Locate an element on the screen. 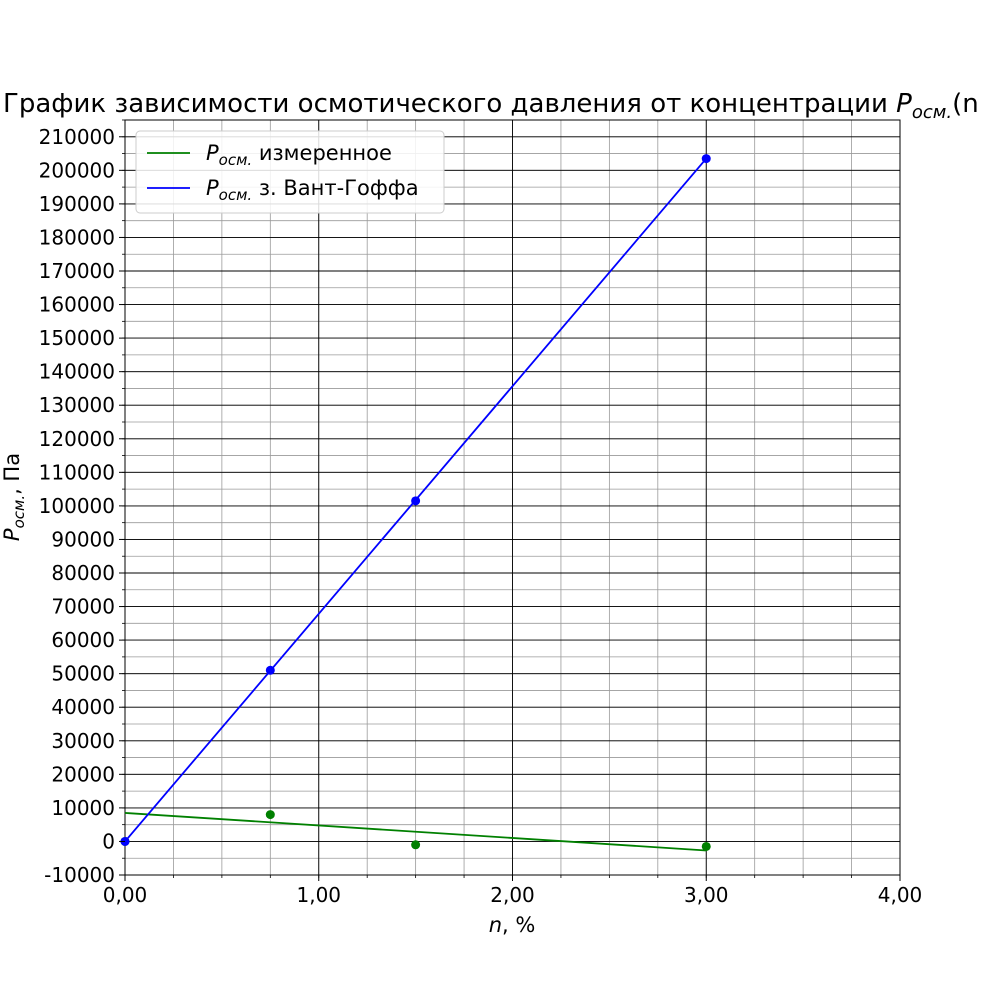 The height and width of the screenshot is (1000, 1000). y-tick-label: 0 is located at coordinates (108, 841).